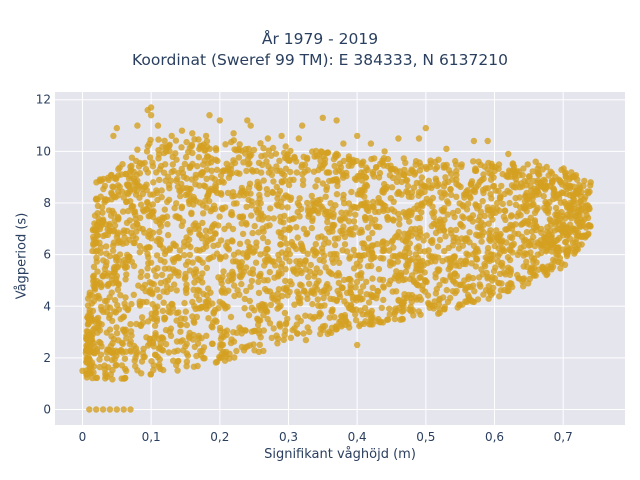  I want to click on y-tick-label: 0, so click(47, 410).